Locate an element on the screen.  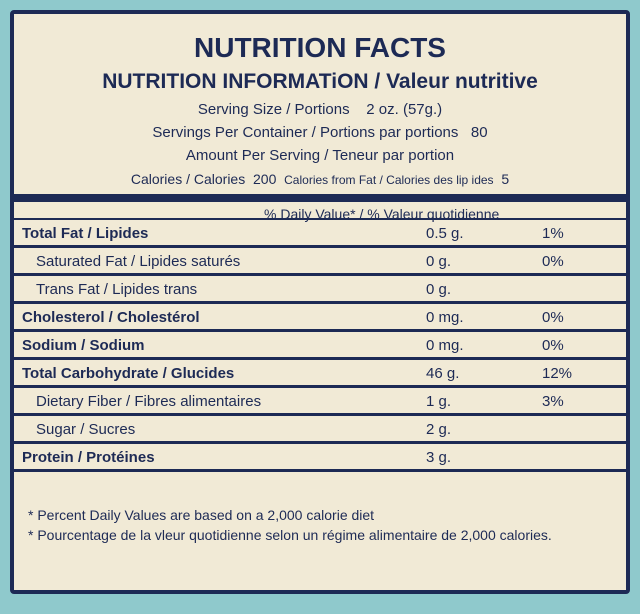
nutrient-row: Saturated Fat / Lipides saturés 0 g. 0% is located at coordinates (320, 262).